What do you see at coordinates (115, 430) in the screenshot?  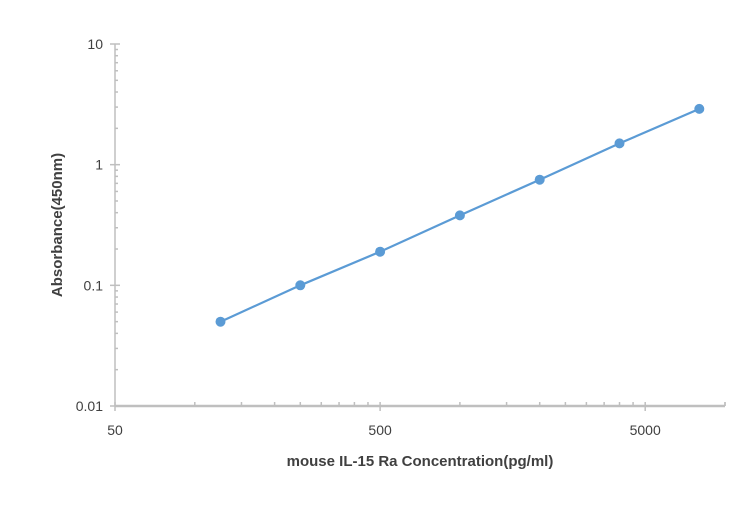 I see `x-tick-label: 50` at bounding box center [115, 430].